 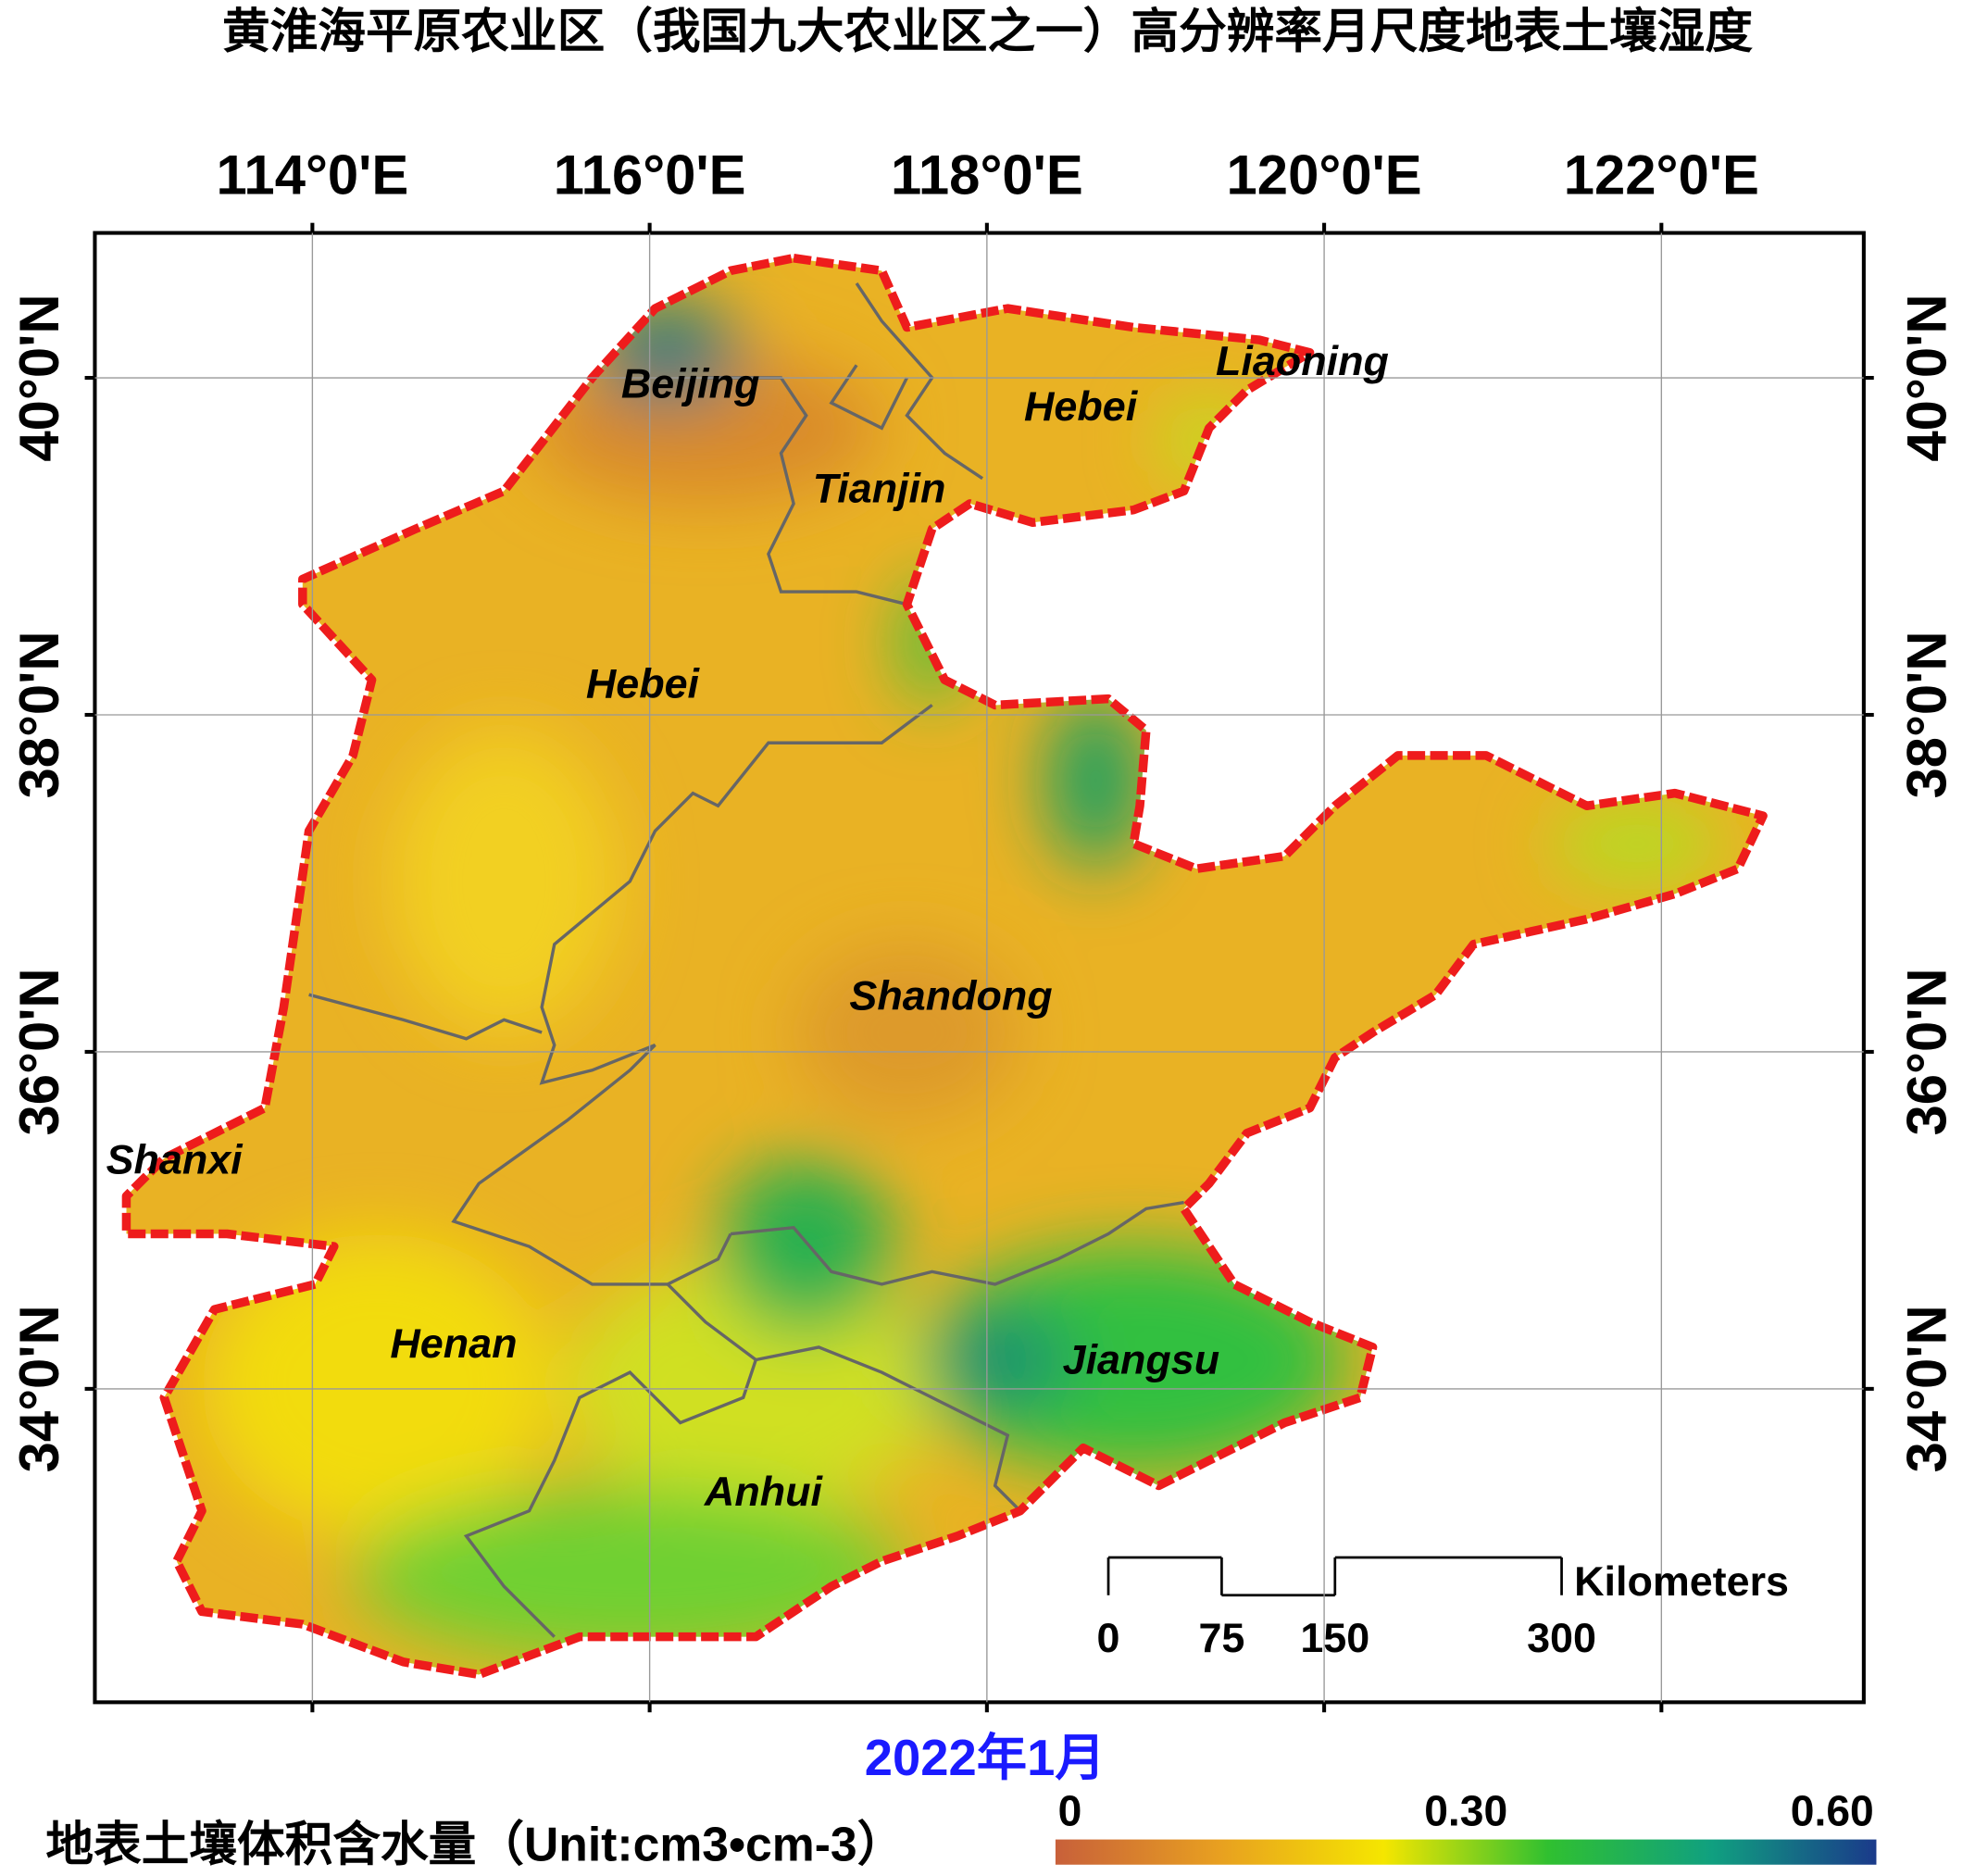 I want to click on x-tick-label: 118°0'E, so click(x=987, y=175).